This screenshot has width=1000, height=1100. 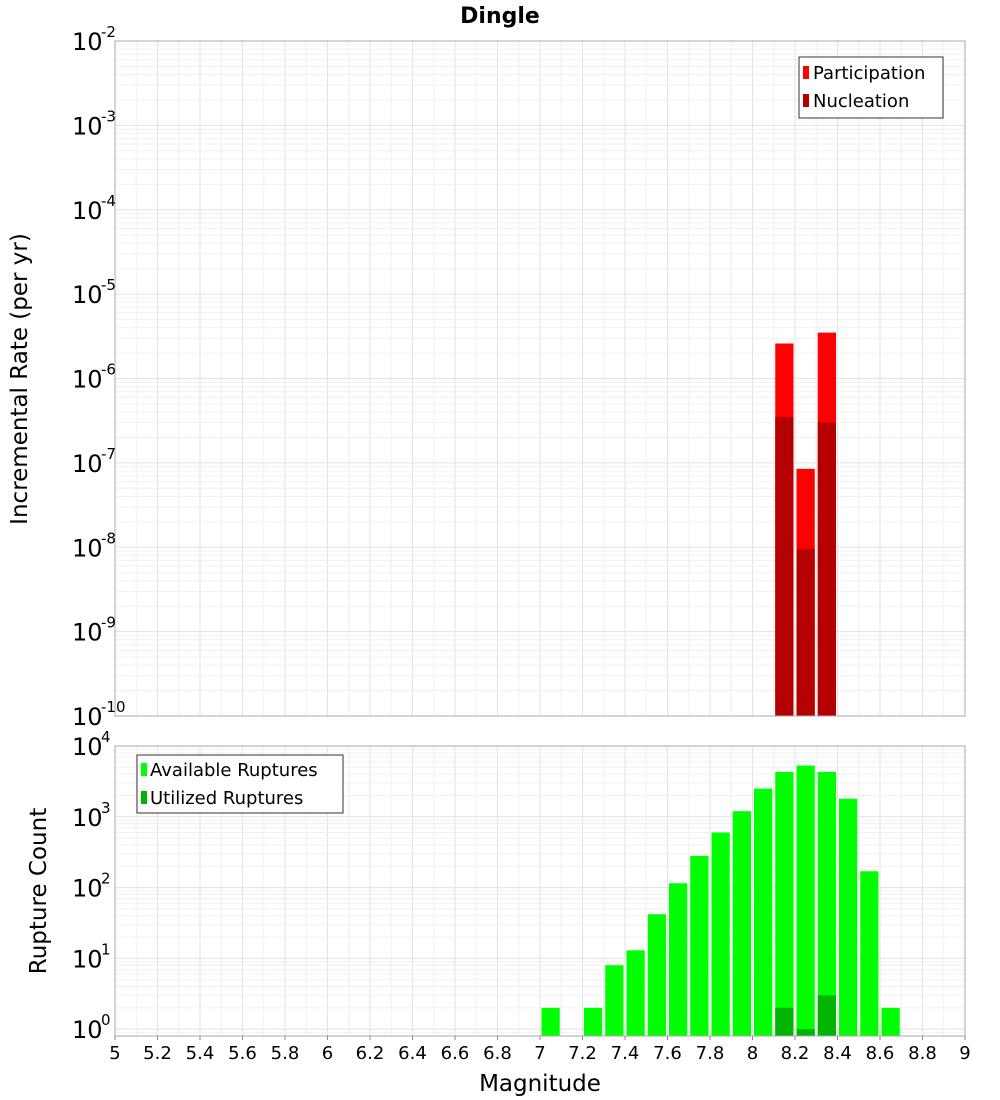 I want to click on top-y-tick-label: 10⁻², so click(x=94, y=39).